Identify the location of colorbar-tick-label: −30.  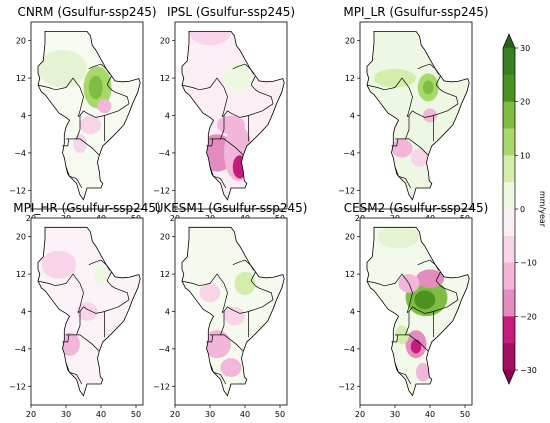
(528, 370).